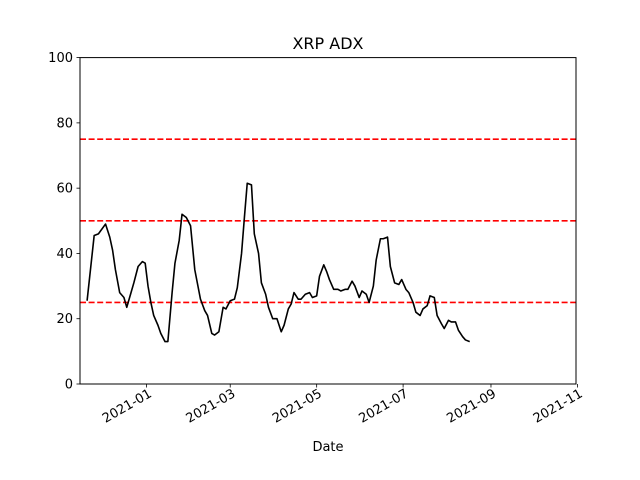 Image resolution: width=640 pixels, height=480 pixels. Describe the element at coordinates (64, 123) in the screenshot. I see `y-tick-label: 80` at that location.